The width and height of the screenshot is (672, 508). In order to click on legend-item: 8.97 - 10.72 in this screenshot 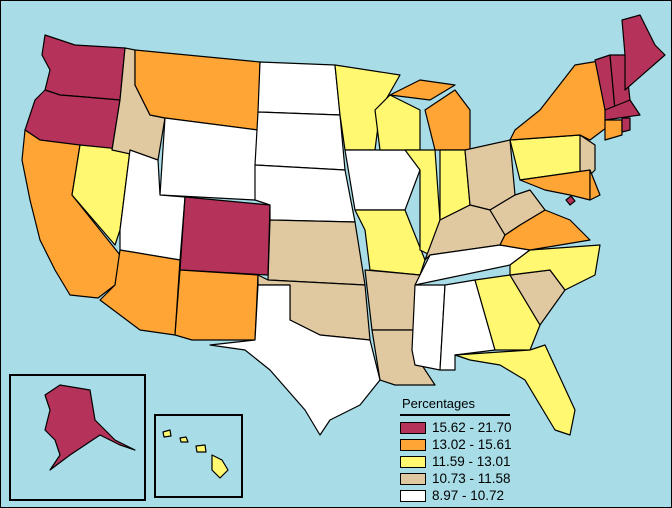, I will do `click(458, 495)`.